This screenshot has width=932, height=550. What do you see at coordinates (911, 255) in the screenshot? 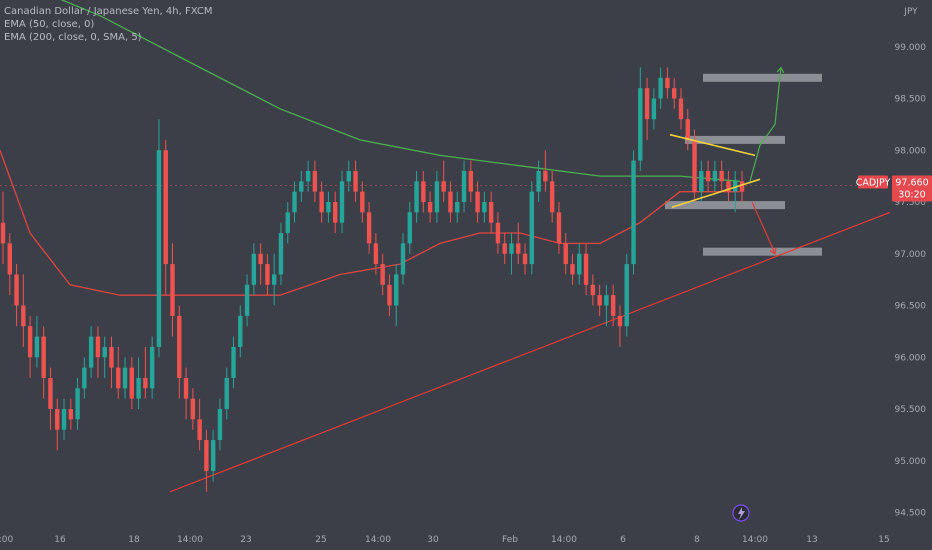
I see `y-tick-label: 97.000` at bounding box center [911, 255].